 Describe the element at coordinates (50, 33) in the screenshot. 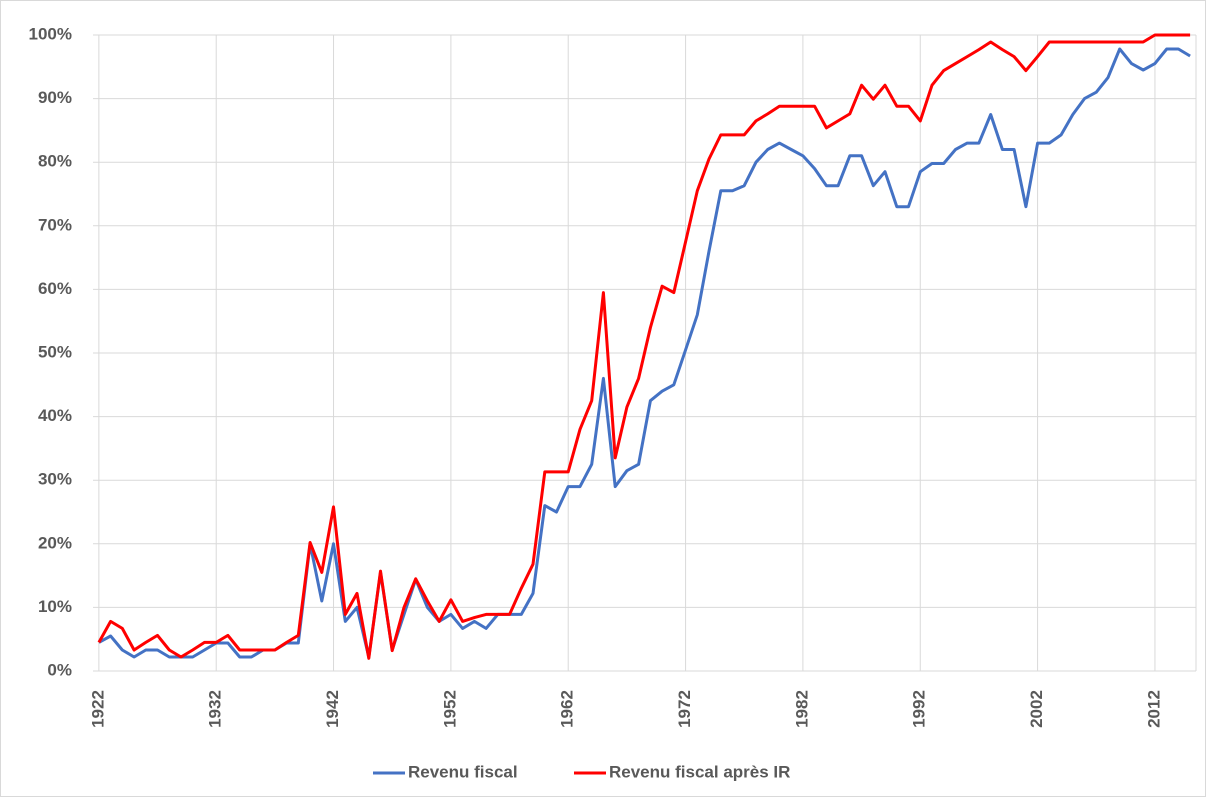

I see `y-tick-label: 100%` at that location.